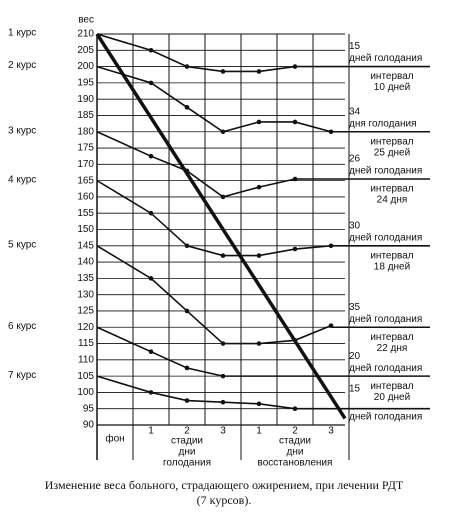 This screenshot has width=449, height=516. What do you see at coordinates (86, 343) in the screenshot?
I see `y-tick-label: 115` at bounding box center [86, 343].